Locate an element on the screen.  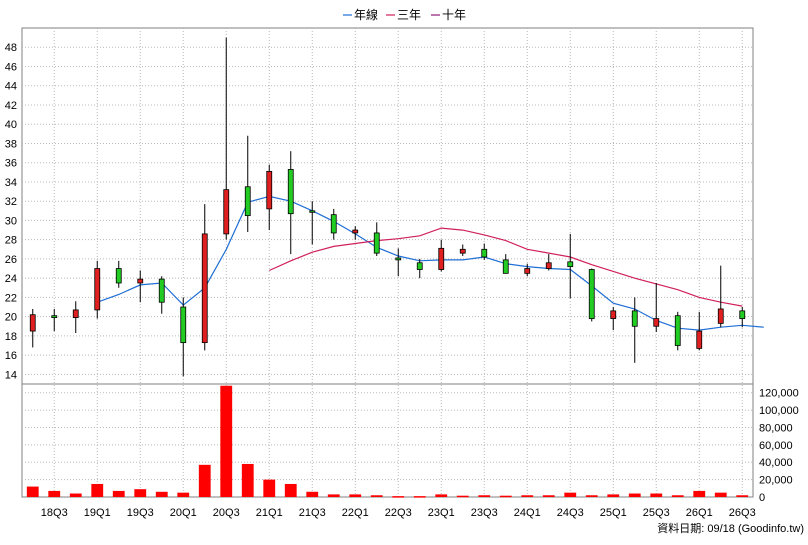
volume-bar-22Q2 is located at coordinates (376, 496).